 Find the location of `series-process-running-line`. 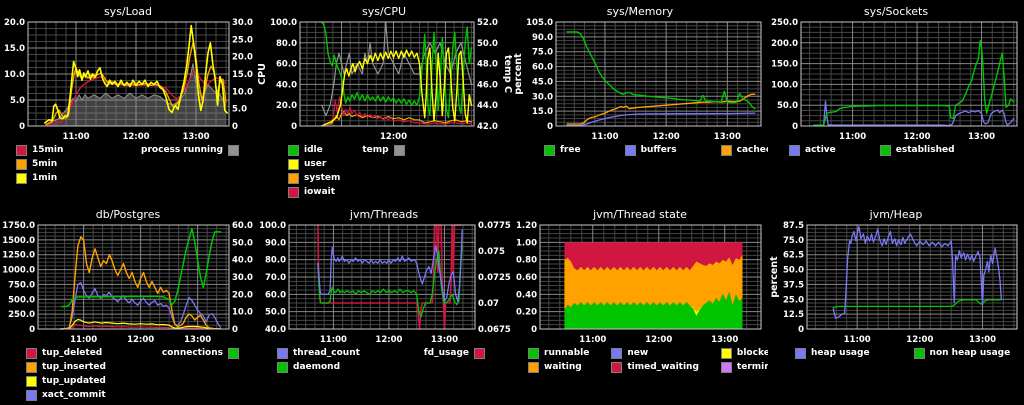

series-process-running-line is located at coordinates (137, 93).